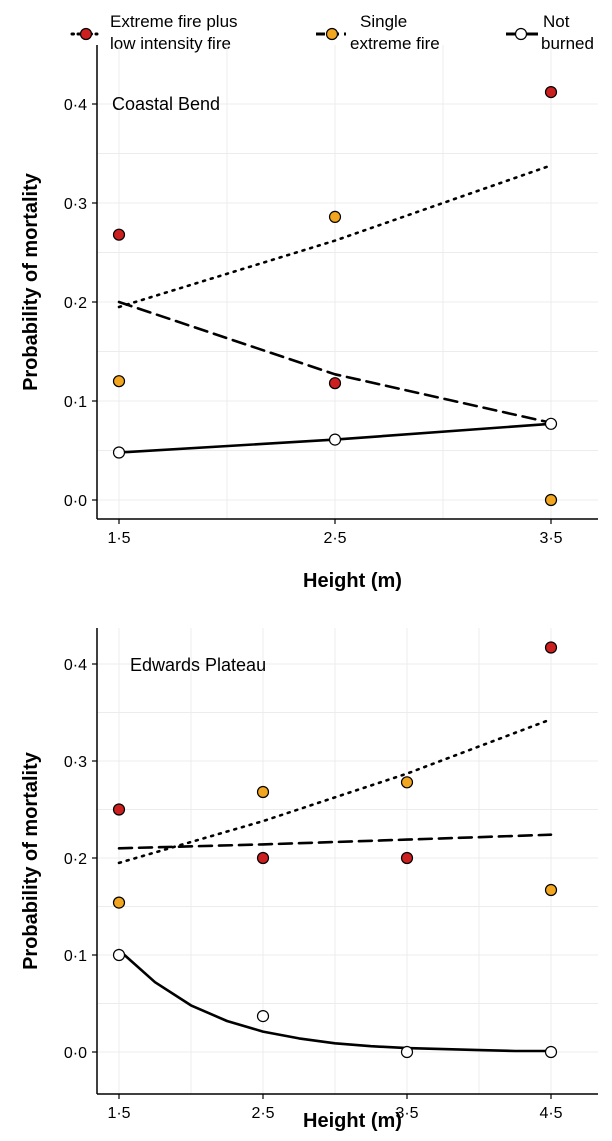 The image size is (612, 1141). I want to click on legend-marker-not-burned, so click(521, 34).